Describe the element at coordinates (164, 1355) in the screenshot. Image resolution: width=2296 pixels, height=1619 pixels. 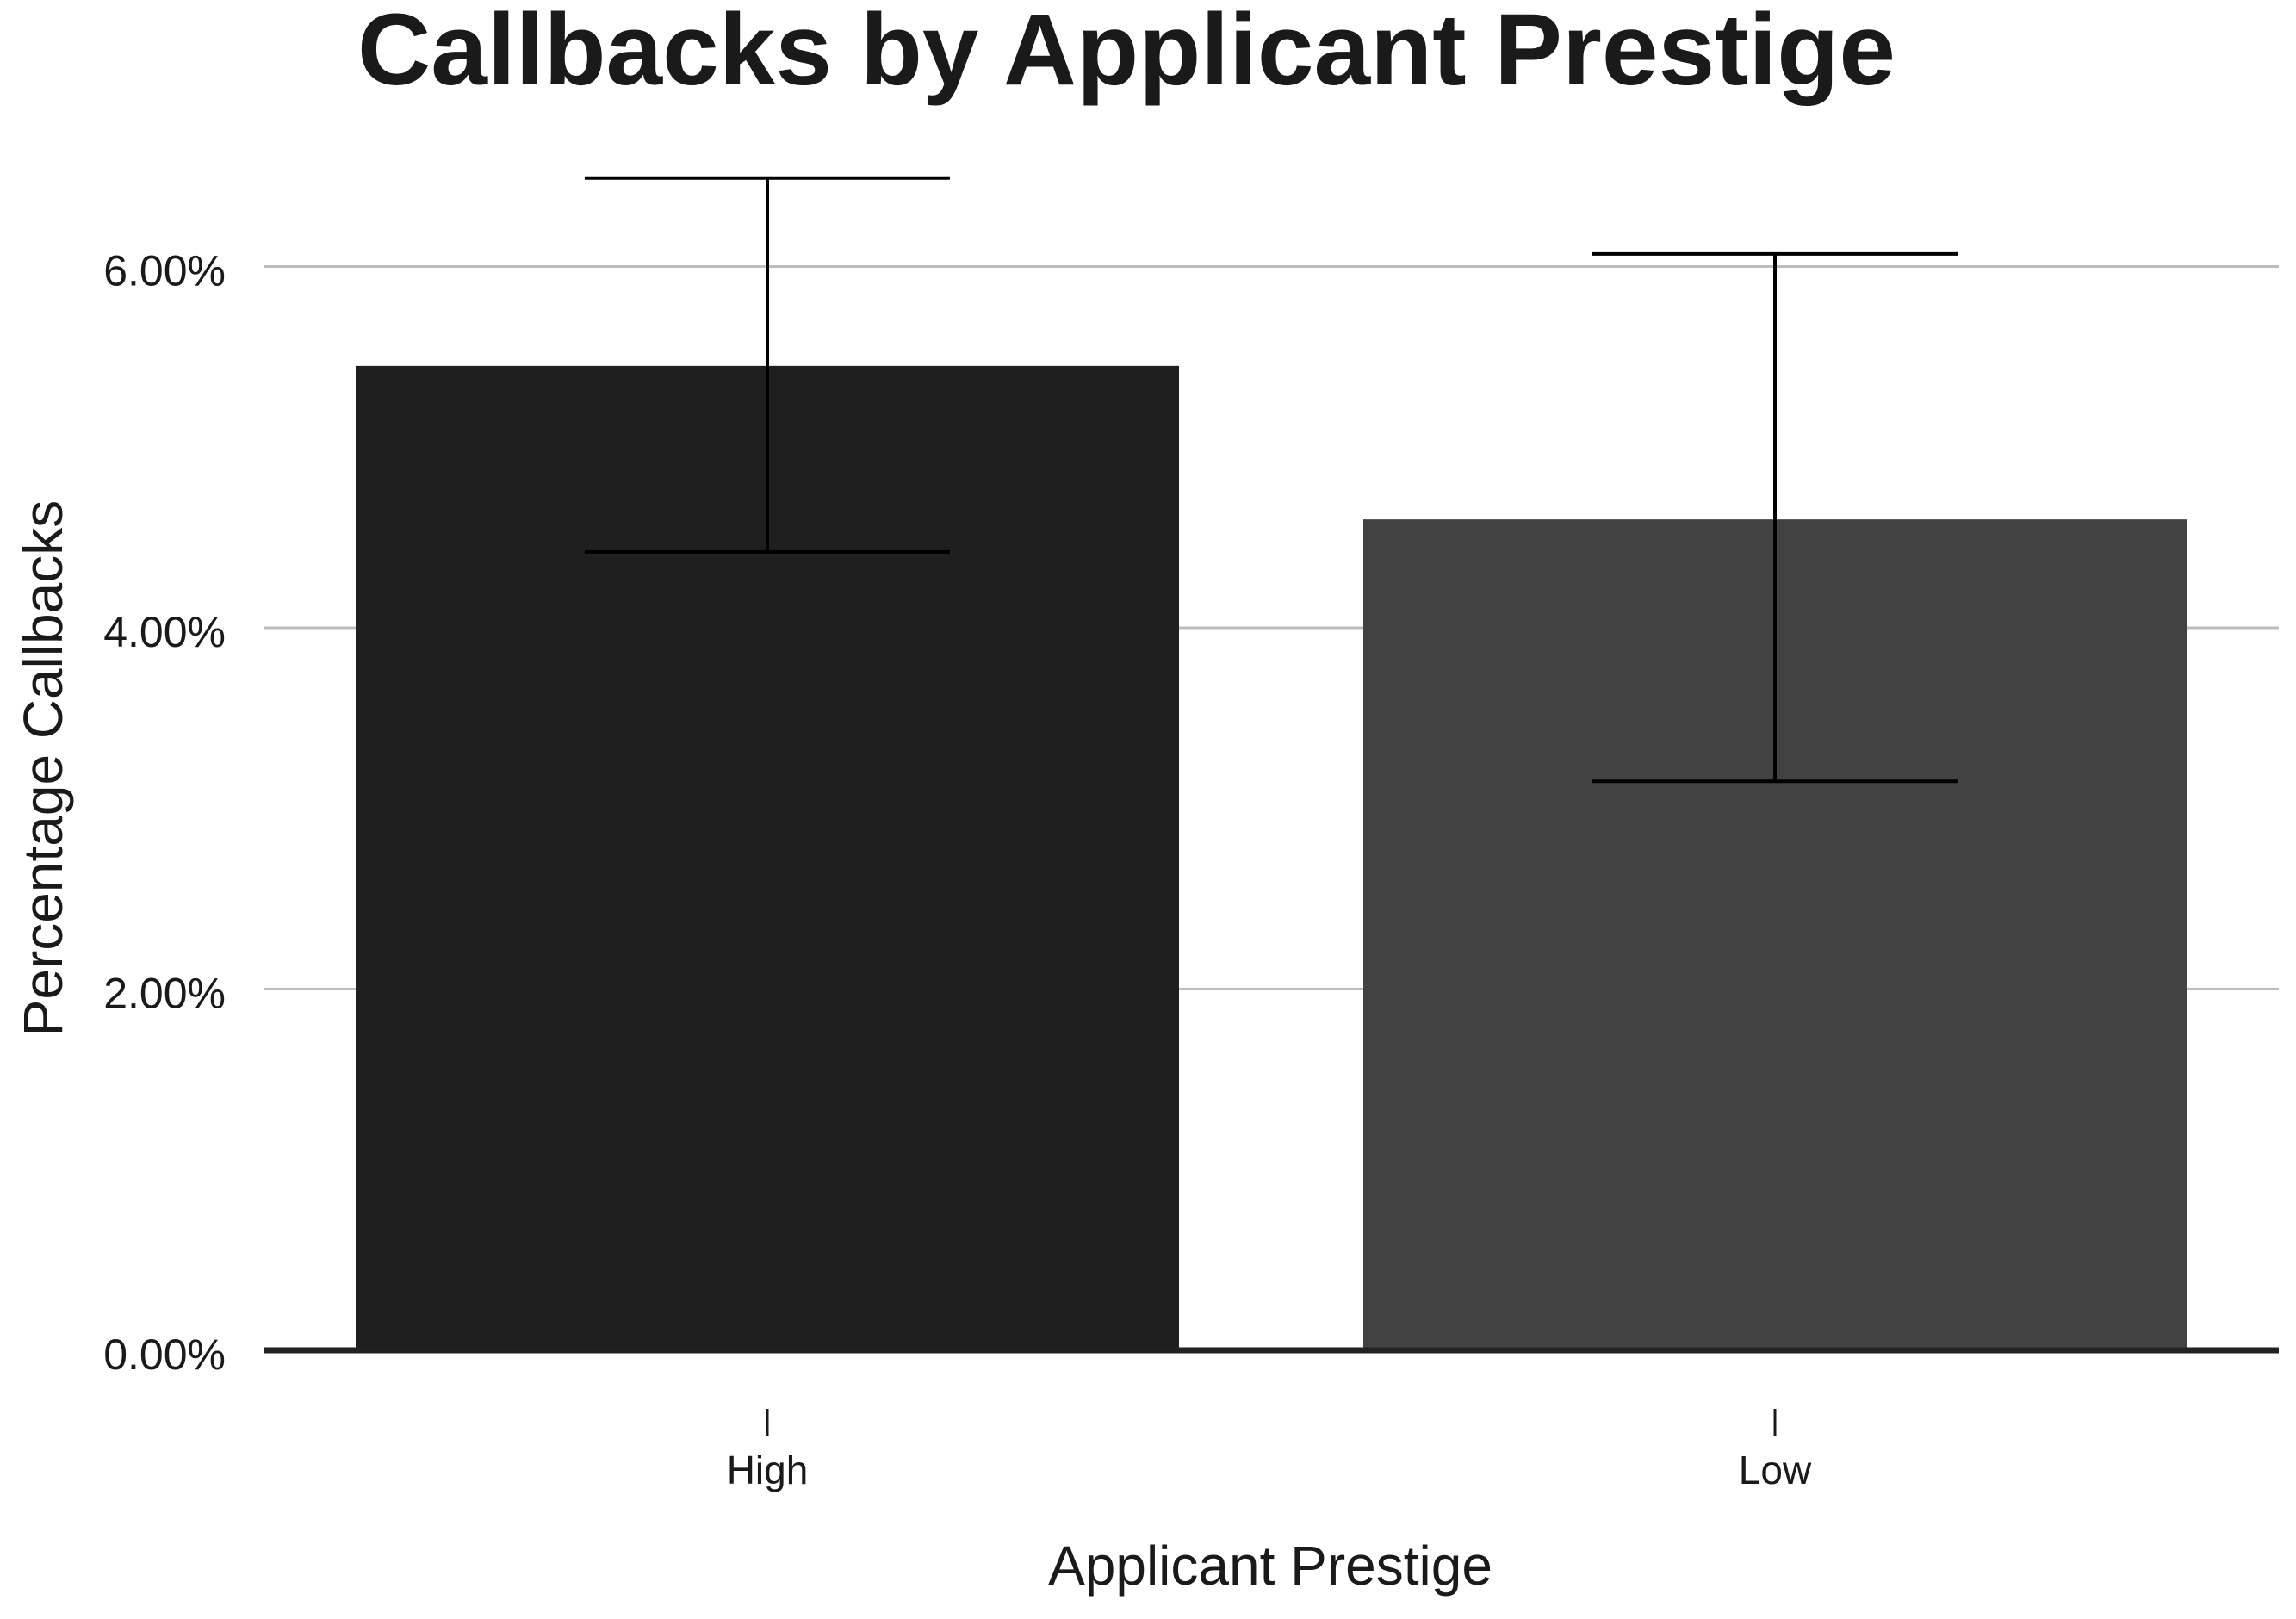
I see `y-tick-label: 0.00%` at that location.